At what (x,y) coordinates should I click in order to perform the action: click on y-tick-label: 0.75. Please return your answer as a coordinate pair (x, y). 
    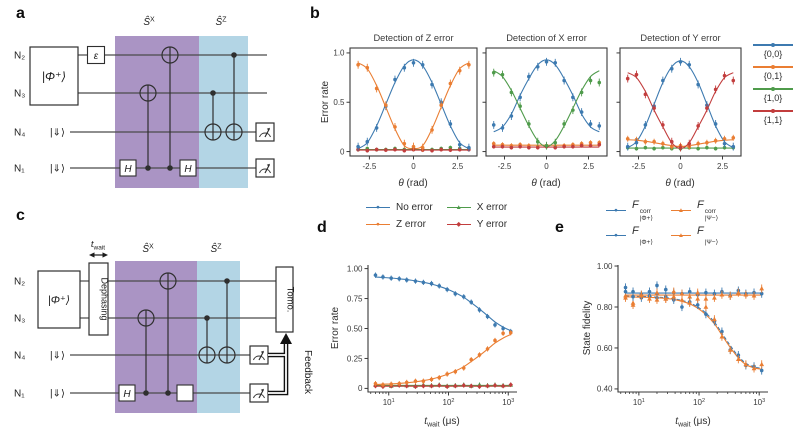
    Looking at the image, I should click on (355, 298).